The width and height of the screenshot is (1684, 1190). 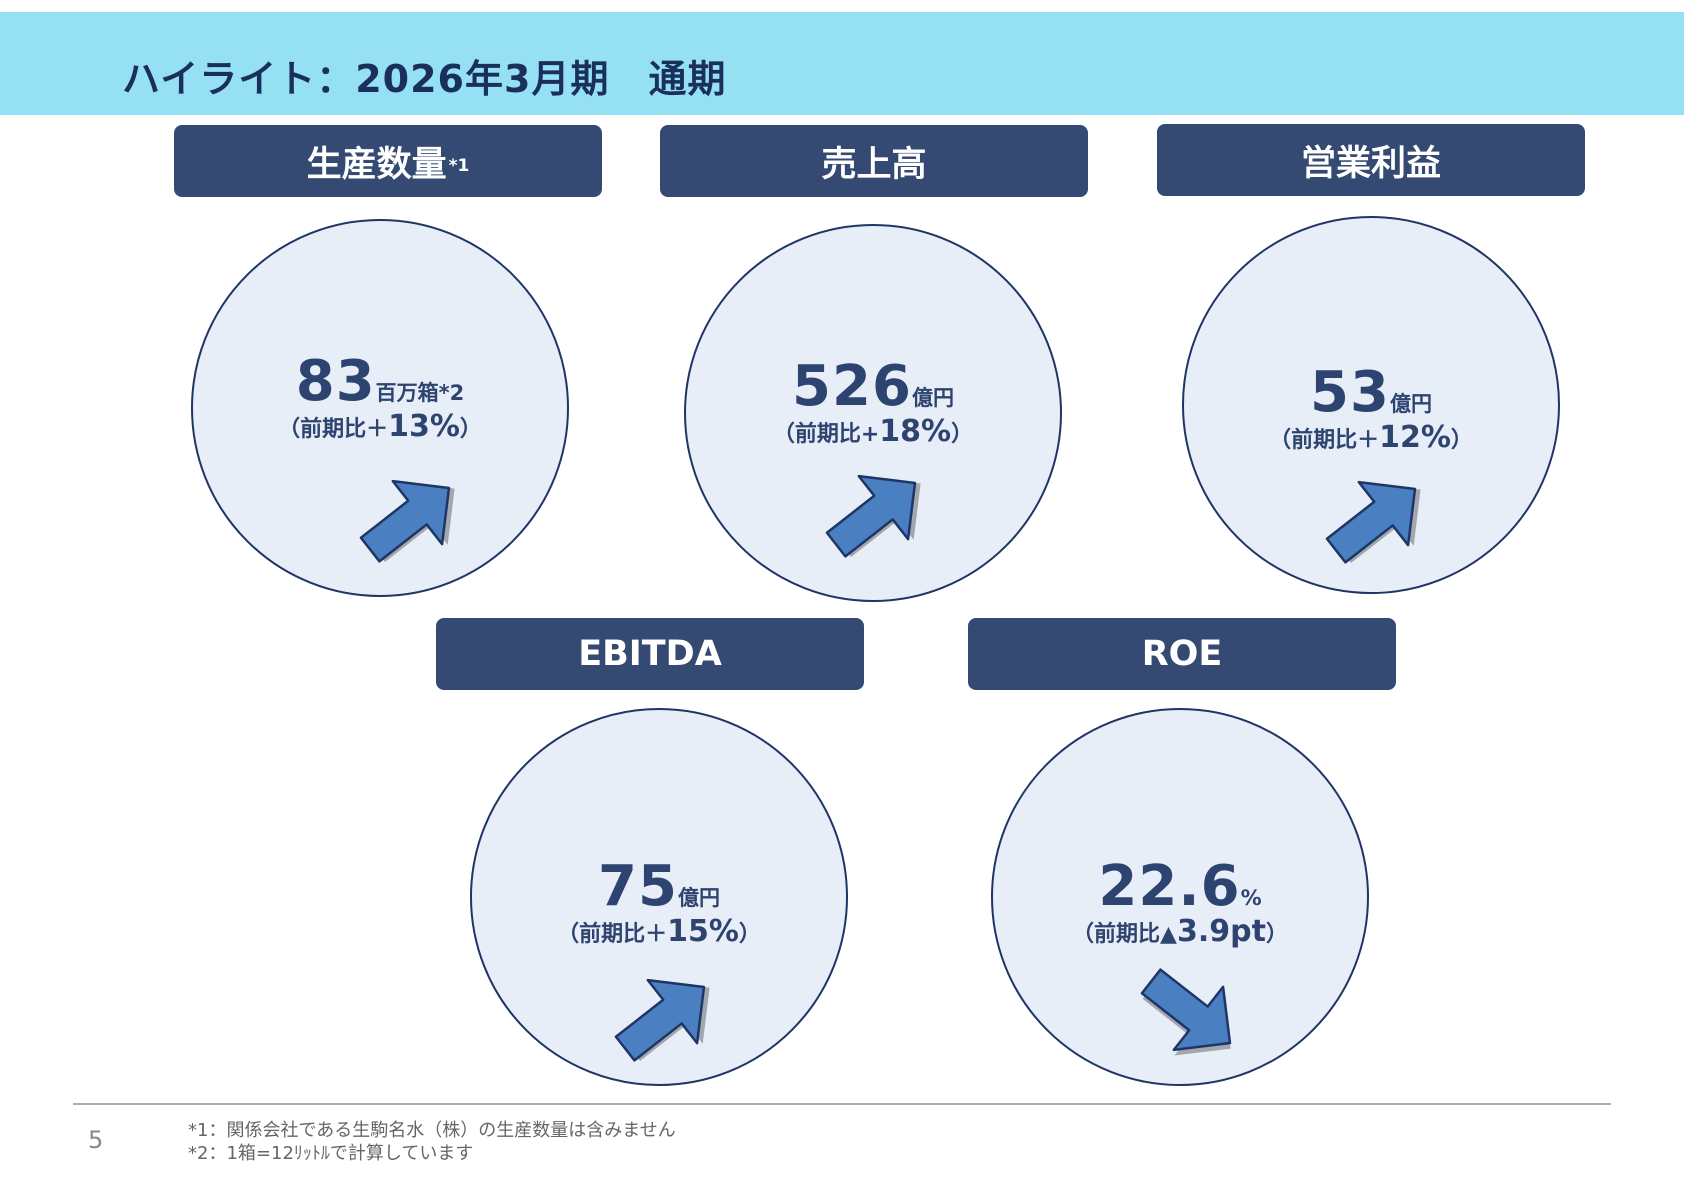 I want to click on kpi-circle-net-sales: 526億円 （前期比+18%）, so click(x=873, y=413).